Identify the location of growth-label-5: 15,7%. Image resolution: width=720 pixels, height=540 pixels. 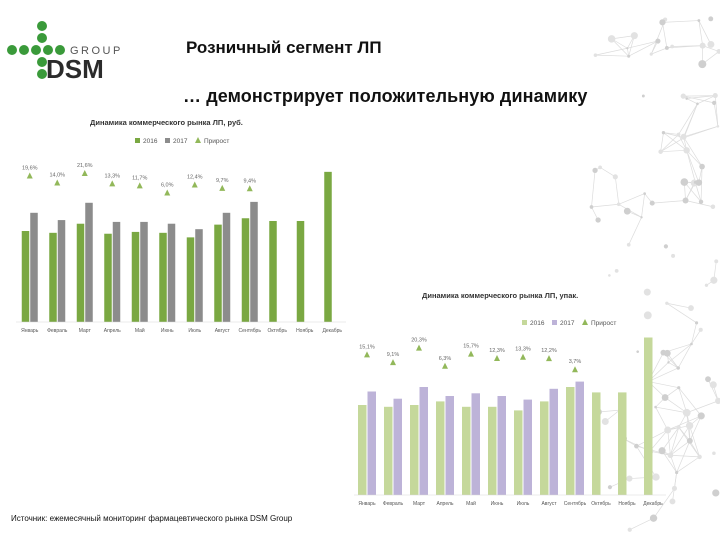
(471, 347).